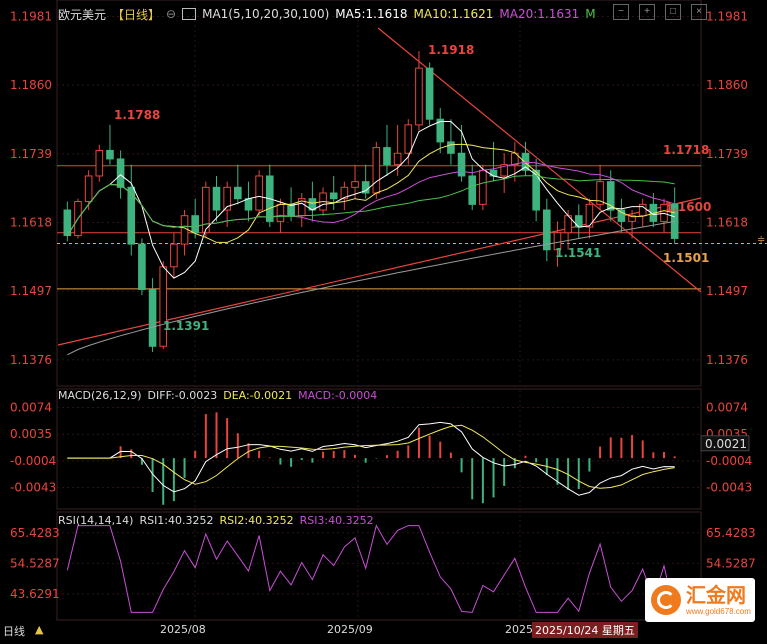 The image size is (767, 644). I want to click on rsi-panel-frame, so click(379, 566).